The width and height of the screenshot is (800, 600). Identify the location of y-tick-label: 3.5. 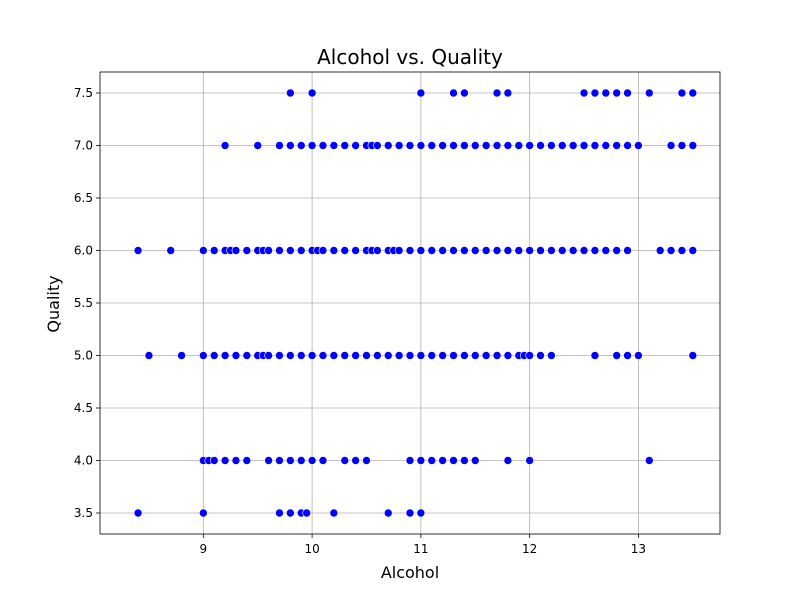
(83, 513).